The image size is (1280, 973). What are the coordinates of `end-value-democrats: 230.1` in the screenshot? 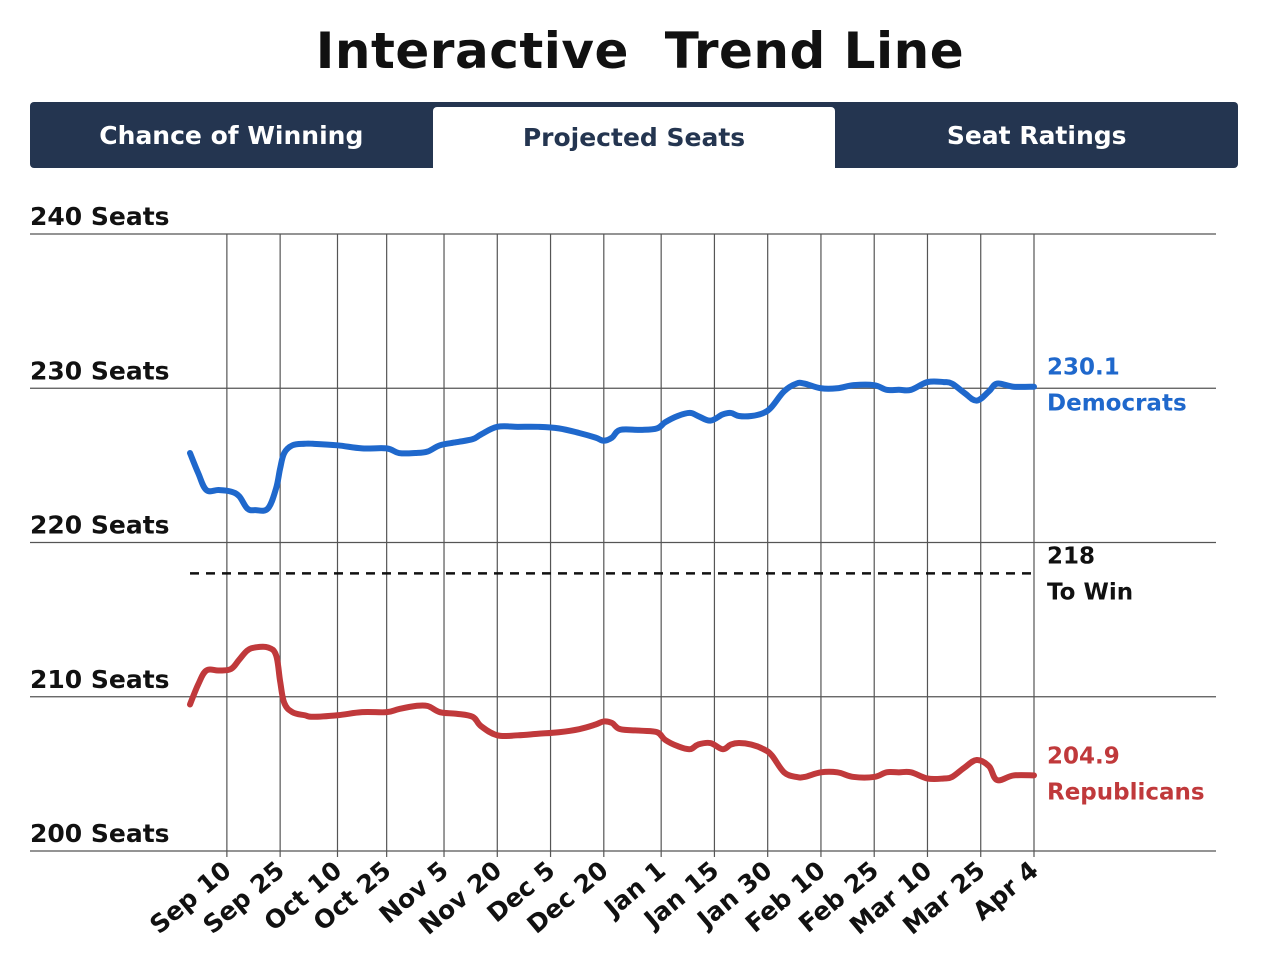 It's located at (1083, 368).